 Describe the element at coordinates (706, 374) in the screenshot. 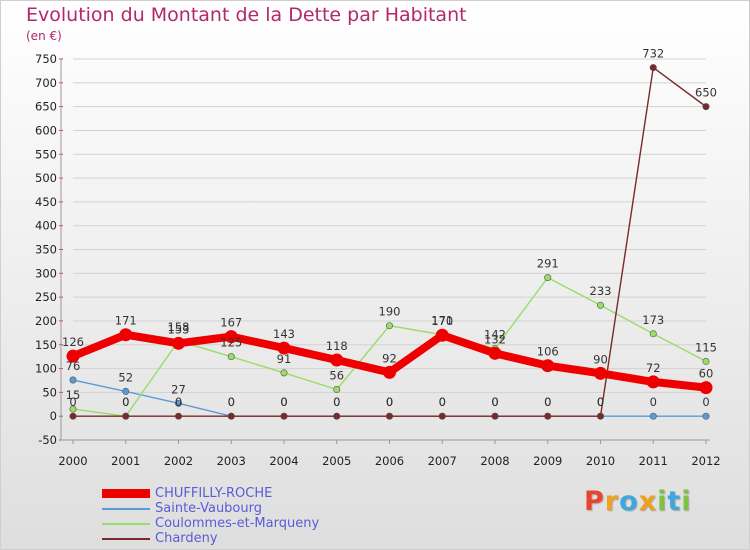

I see `data-label: 60` at that location.